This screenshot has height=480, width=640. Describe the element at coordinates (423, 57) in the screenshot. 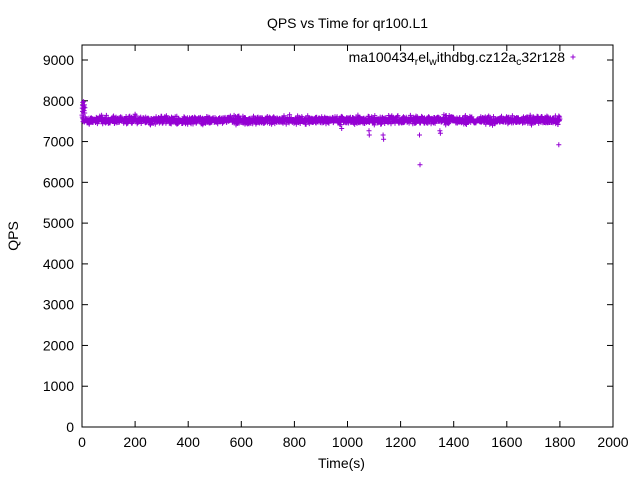

I see `legend-label-segment: el` at that location.